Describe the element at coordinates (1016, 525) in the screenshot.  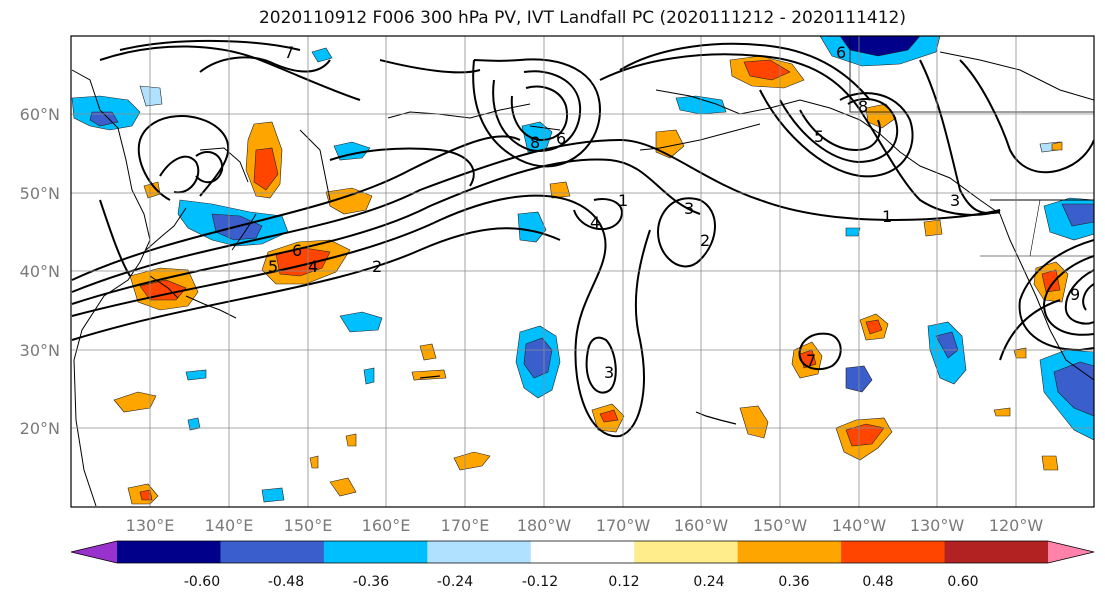
I see `lon-label: 120°W` at that location.